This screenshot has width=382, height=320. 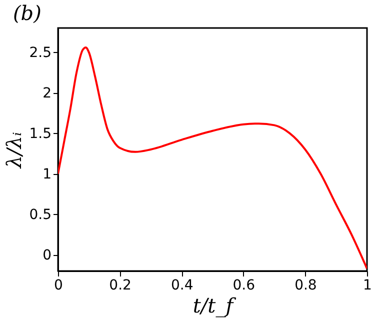 I want to click on y-tick-label: 2, so click(x=47, y=93).